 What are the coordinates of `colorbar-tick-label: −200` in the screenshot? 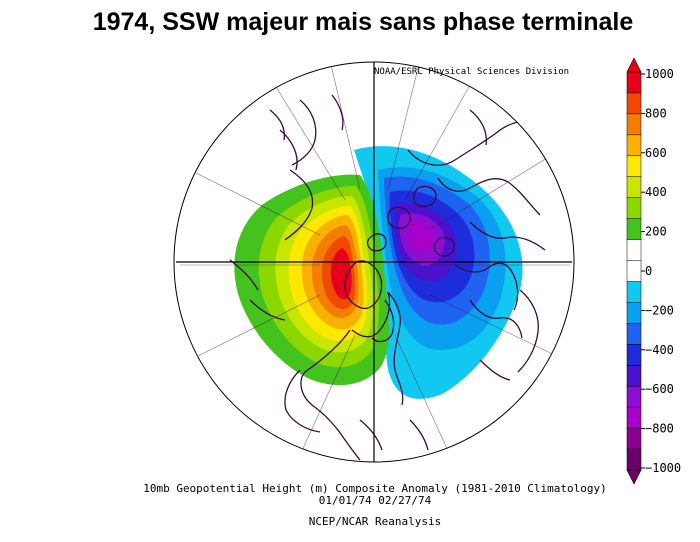 It's located at (659, 310).